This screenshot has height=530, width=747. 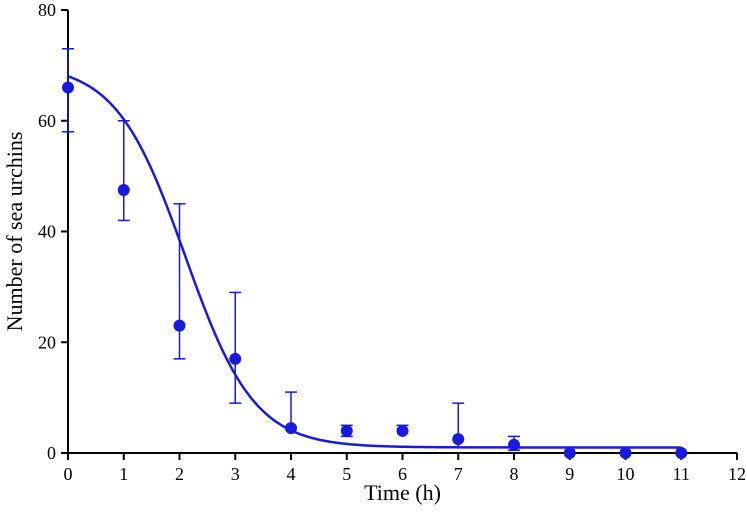 What do you see at coordinates (47, 342) in the screenshot?
I see `y-tick-label: 20` at bounding box center [47, 342].